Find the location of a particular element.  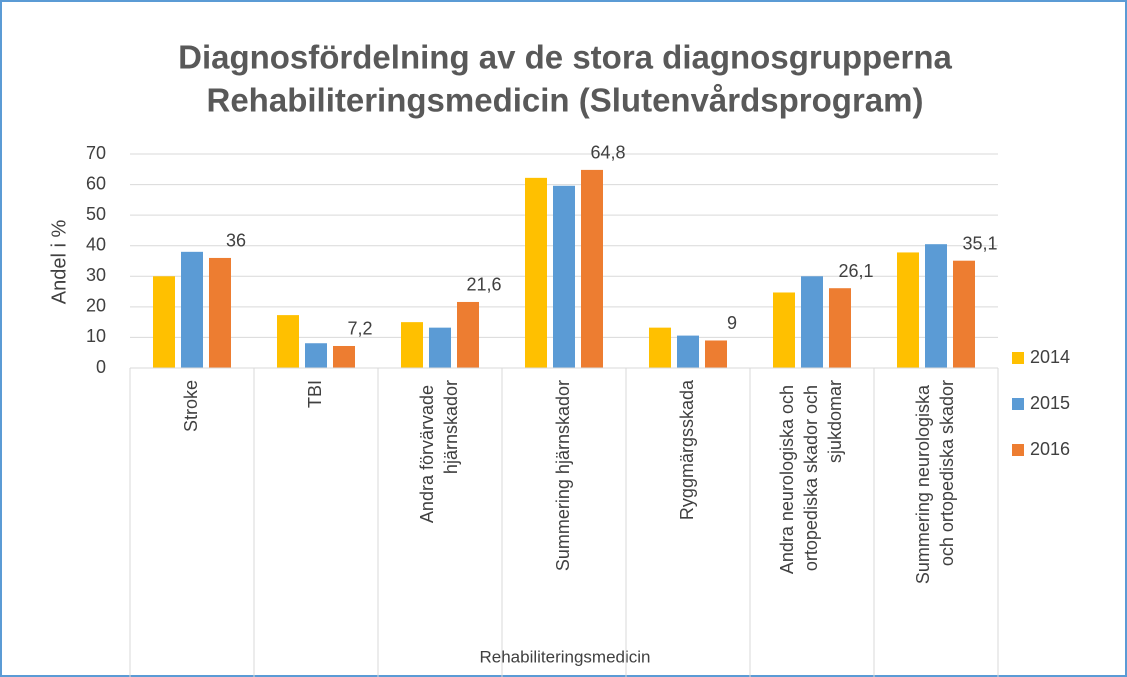

x-tick-label: Summering hjärnskador is located at coordinates (563, 475).